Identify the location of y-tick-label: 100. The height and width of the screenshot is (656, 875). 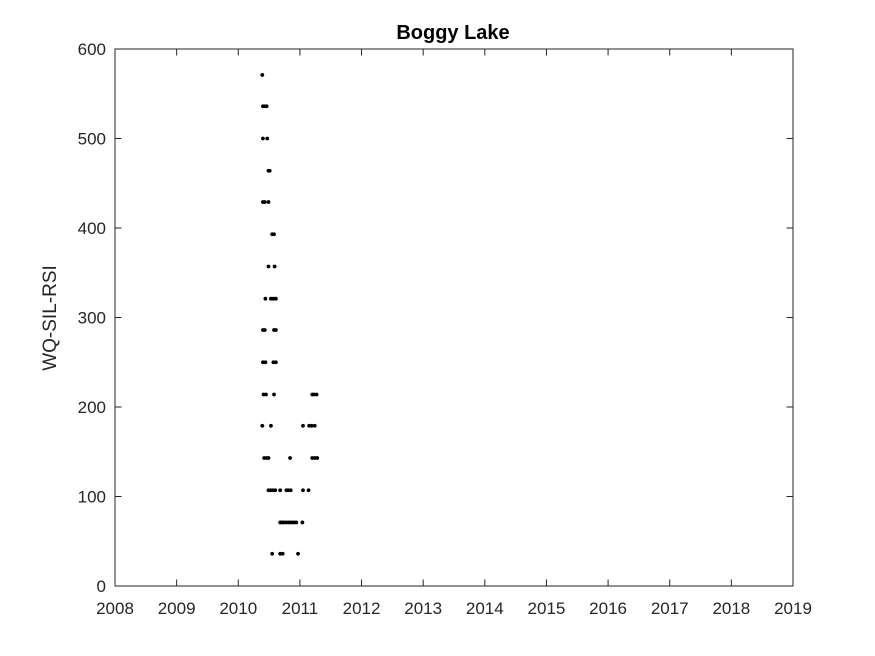
(92, 497).